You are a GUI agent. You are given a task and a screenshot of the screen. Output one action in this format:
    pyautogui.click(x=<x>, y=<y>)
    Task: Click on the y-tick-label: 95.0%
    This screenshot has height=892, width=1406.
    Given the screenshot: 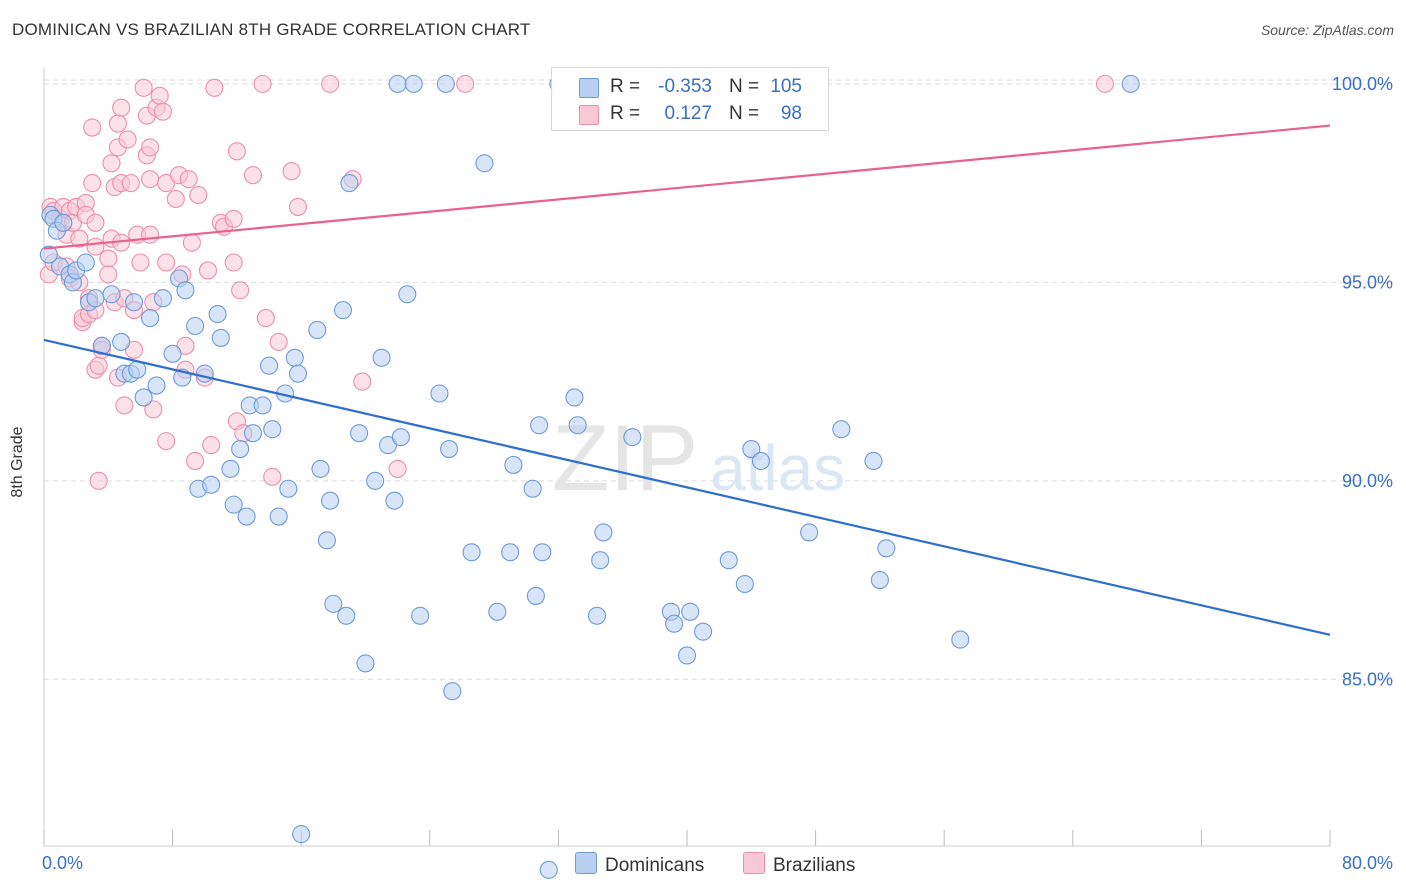 What is the action you would take?
    pyautogui.click(x=1367, y=282)
    